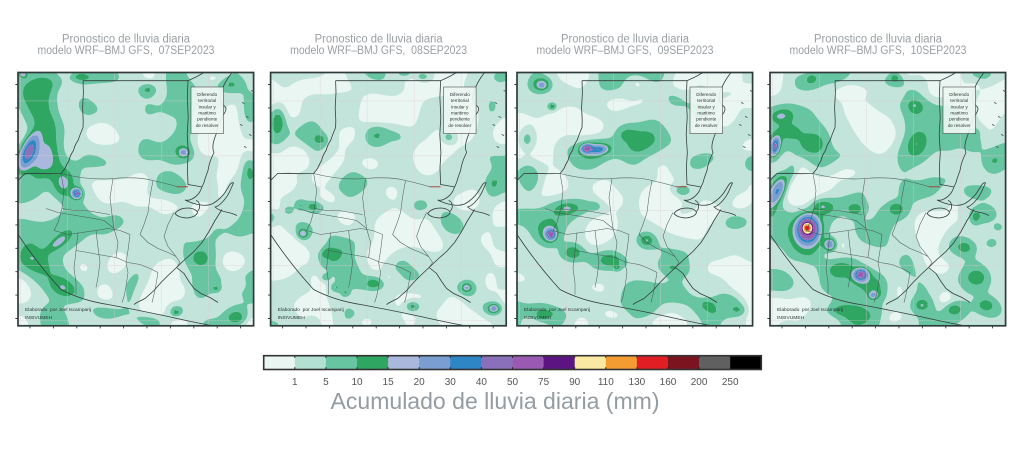  What do you see at coordinates (513, 382) in the screenshot?
I see `svg-text: 50` at bounding box center [513, 382].